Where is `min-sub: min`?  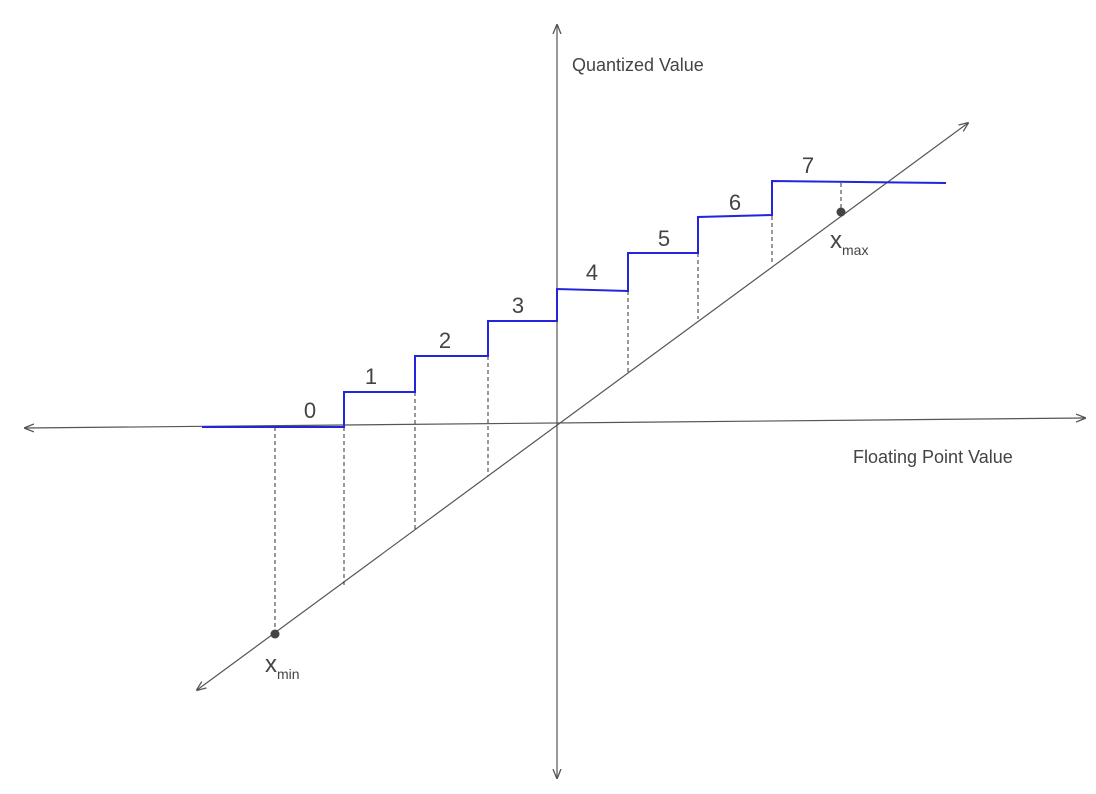
min-sub: min is located at coordinates (288, 674).